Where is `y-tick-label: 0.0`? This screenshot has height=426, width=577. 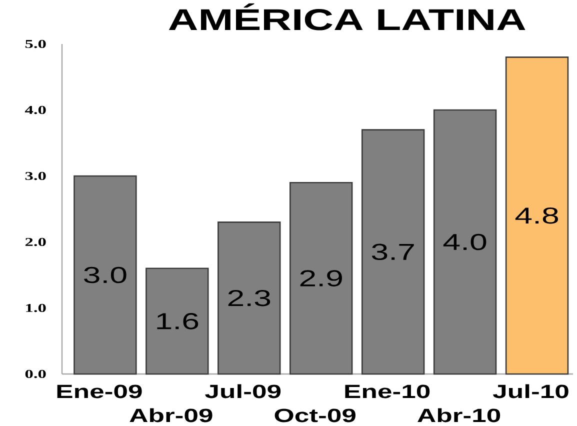
y-tick-label: 0.0 is located at coordinates (35, 374).